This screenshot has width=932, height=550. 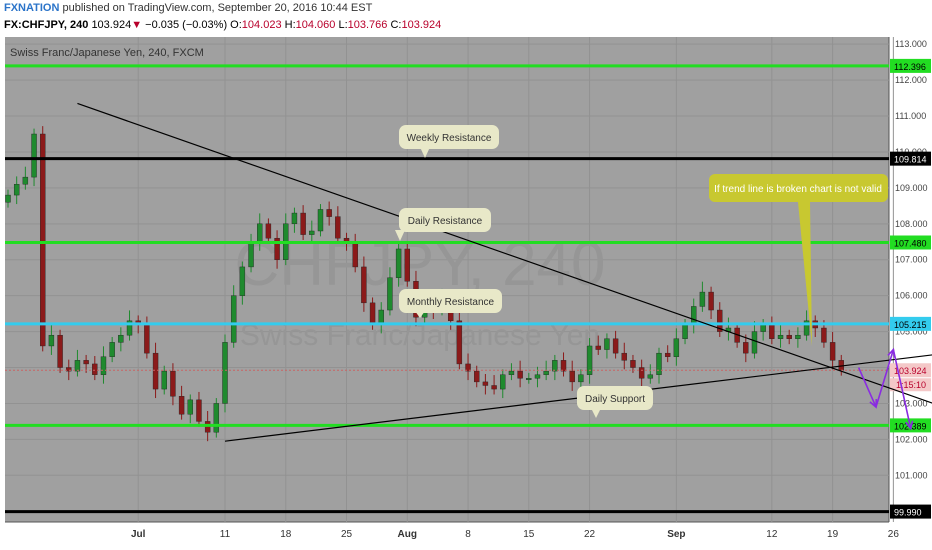 What do you see at coordinates (449, 138) in the screenshot?
I see `callout-text: Weekly Resistance` at bounding box center [449, 138].